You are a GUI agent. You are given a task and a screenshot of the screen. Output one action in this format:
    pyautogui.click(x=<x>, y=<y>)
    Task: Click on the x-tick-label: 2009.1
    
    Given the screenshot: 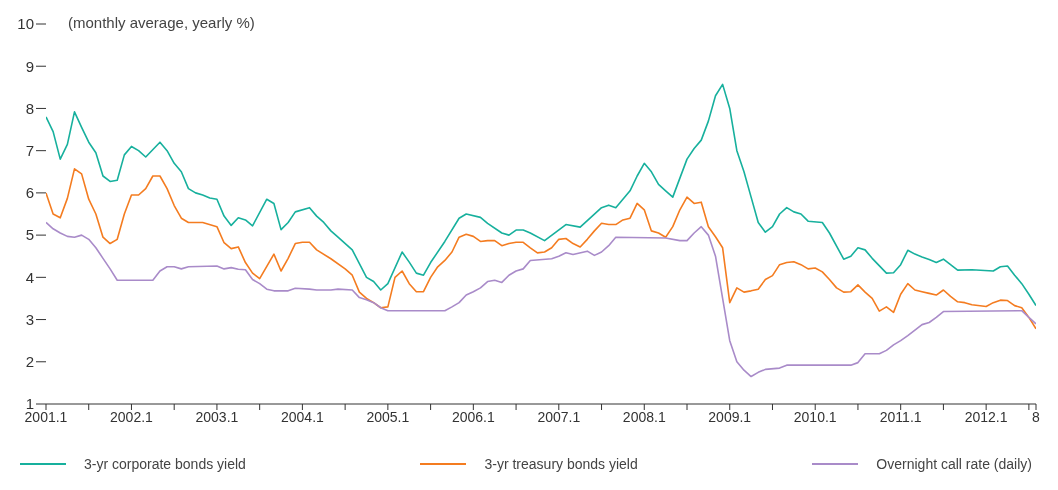 What is the action you would take?
    pyautogui.click(x=730, y=416)
    